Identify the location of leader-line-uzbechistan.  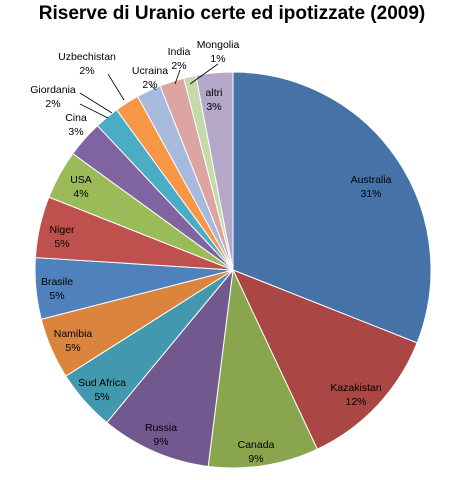
(116, 87).